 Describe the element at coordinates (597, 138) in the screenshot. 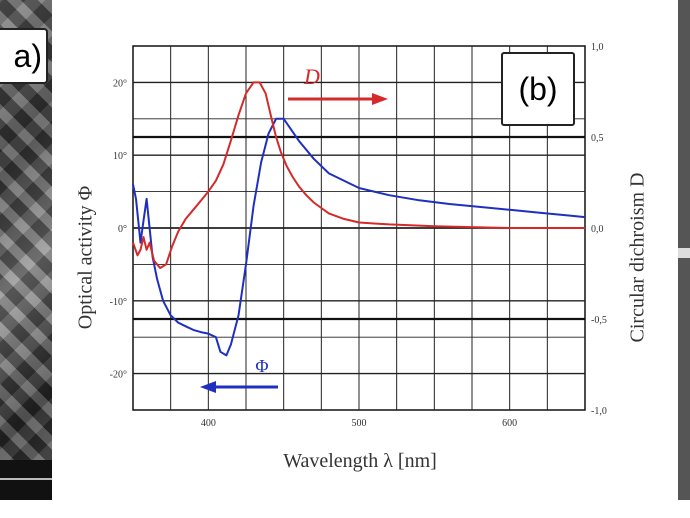

I see `y-right-tick-label: 0,5` at that location.